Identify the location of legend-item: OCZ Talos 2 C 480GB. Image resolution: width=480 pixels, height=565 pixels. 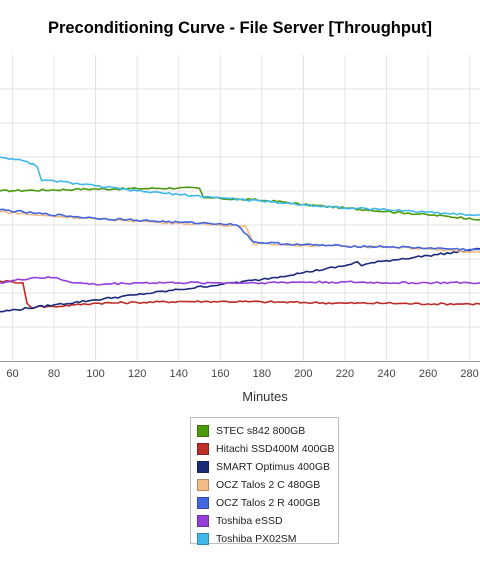
(267, 485).